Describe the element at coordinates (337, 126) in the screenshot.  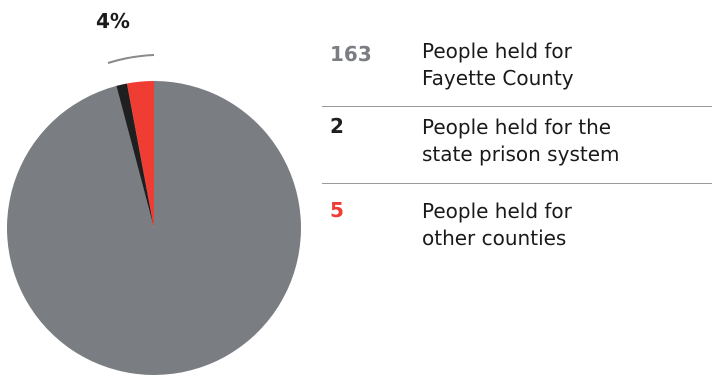
I see `legend-value: 2` at that location.